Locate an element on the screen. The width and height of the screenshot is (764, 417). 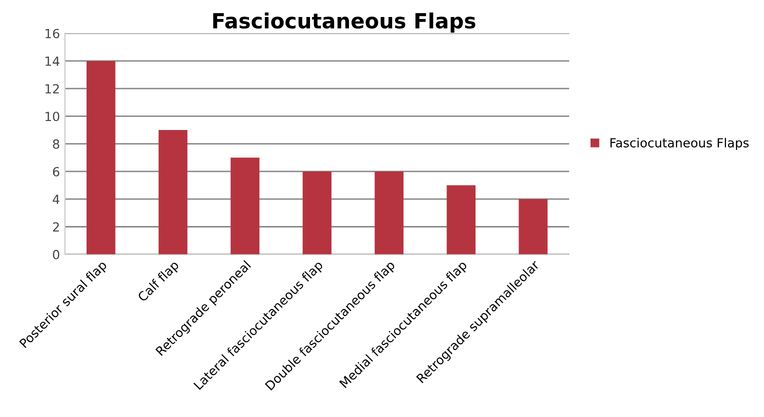
y-tick-label: 10 is located at coordinates (53, 117).